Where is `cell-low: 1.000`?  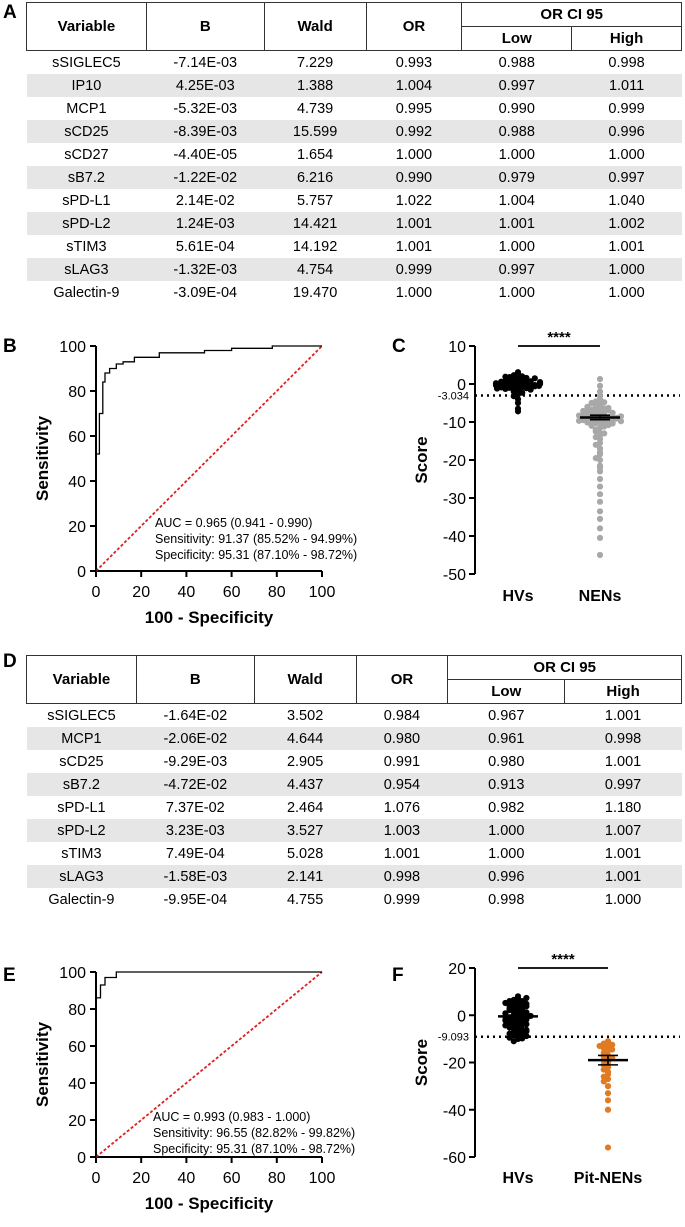
cell-low: 1.000 is located at coordinates (516, 292).